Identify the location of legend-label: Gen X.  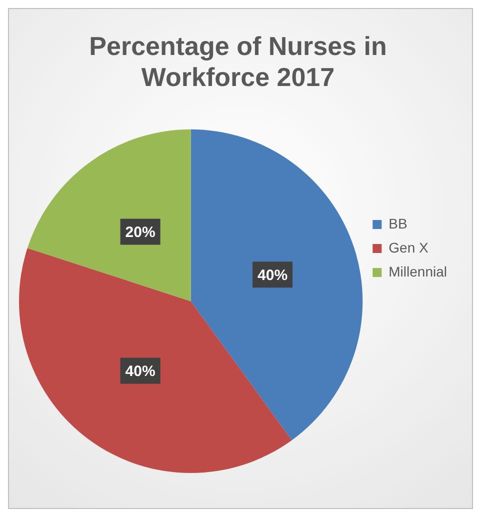
(408, 247).